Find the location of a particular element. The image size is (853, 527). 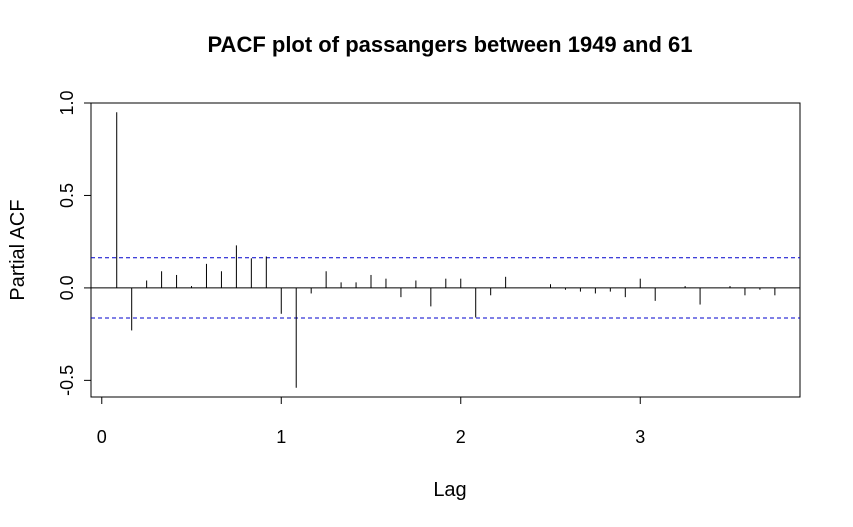

x-axis: 0 1 2 3 is located at coordinates (371, 421).